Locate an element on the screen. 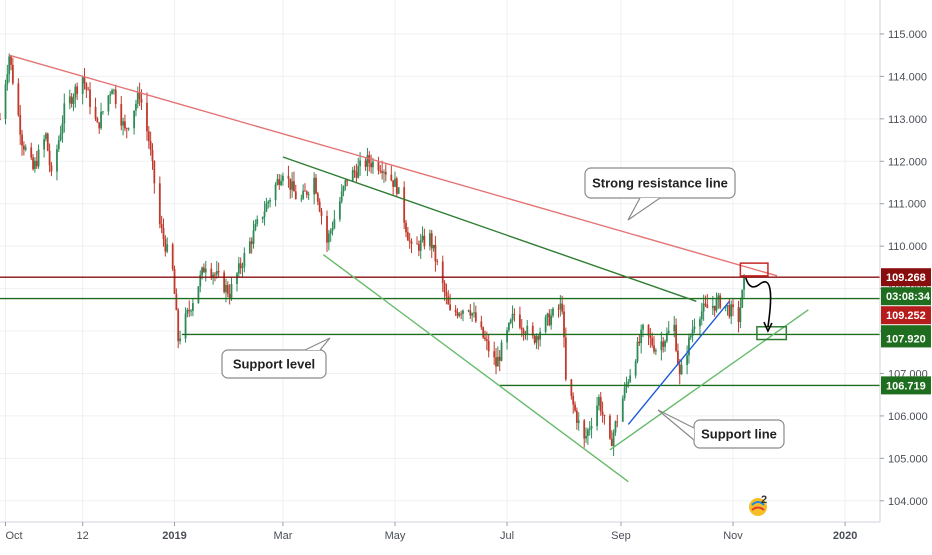 The width and height of the screenshot is (932, 555). support-line-callout: Support line is located at coordinates (721, 429).